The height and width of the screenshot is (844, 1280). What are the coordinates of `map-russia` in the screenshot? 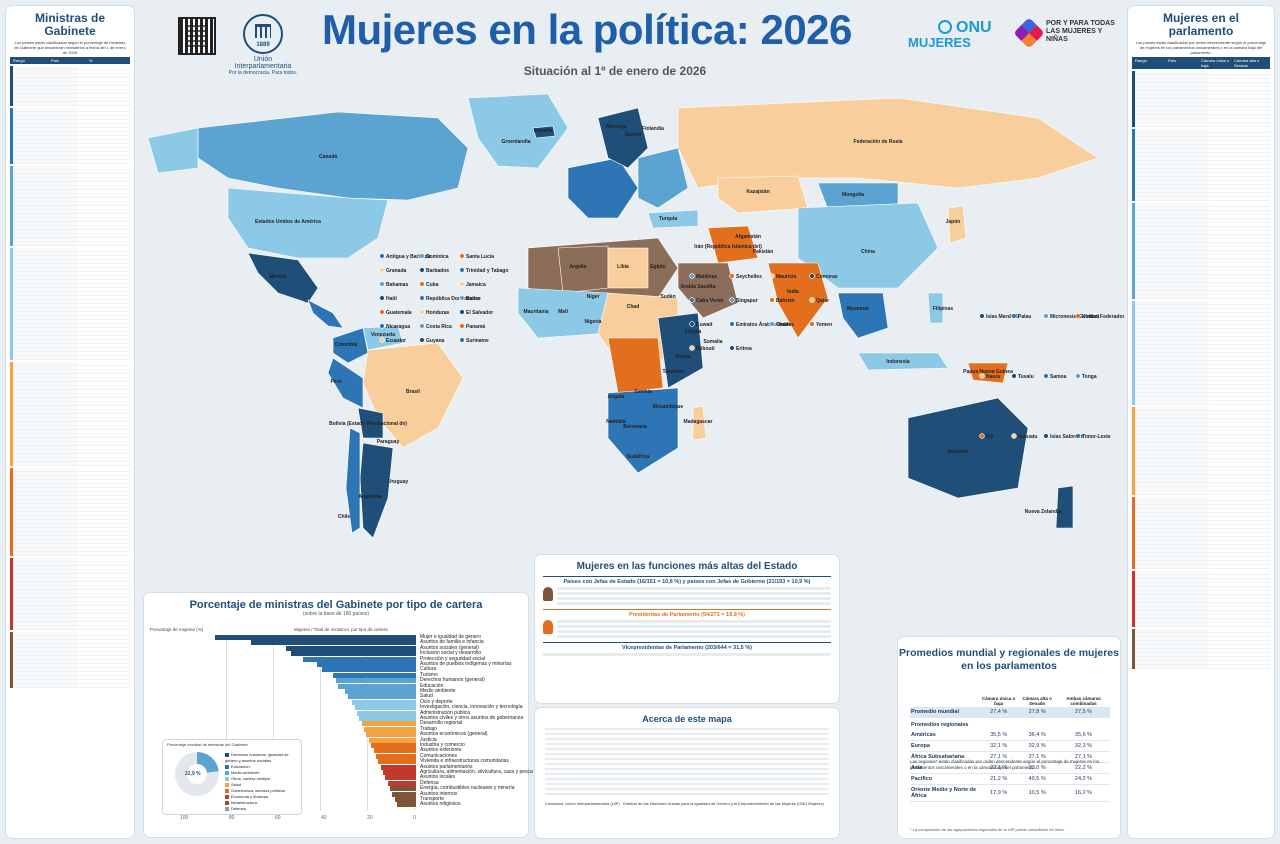 It's located at (888, 143).